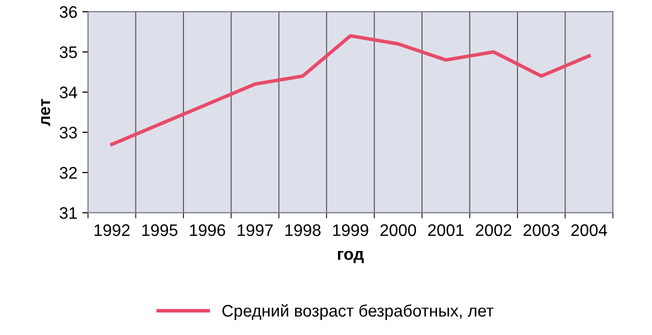  I want to click on y-tick-label: 32, so click(68, 172).